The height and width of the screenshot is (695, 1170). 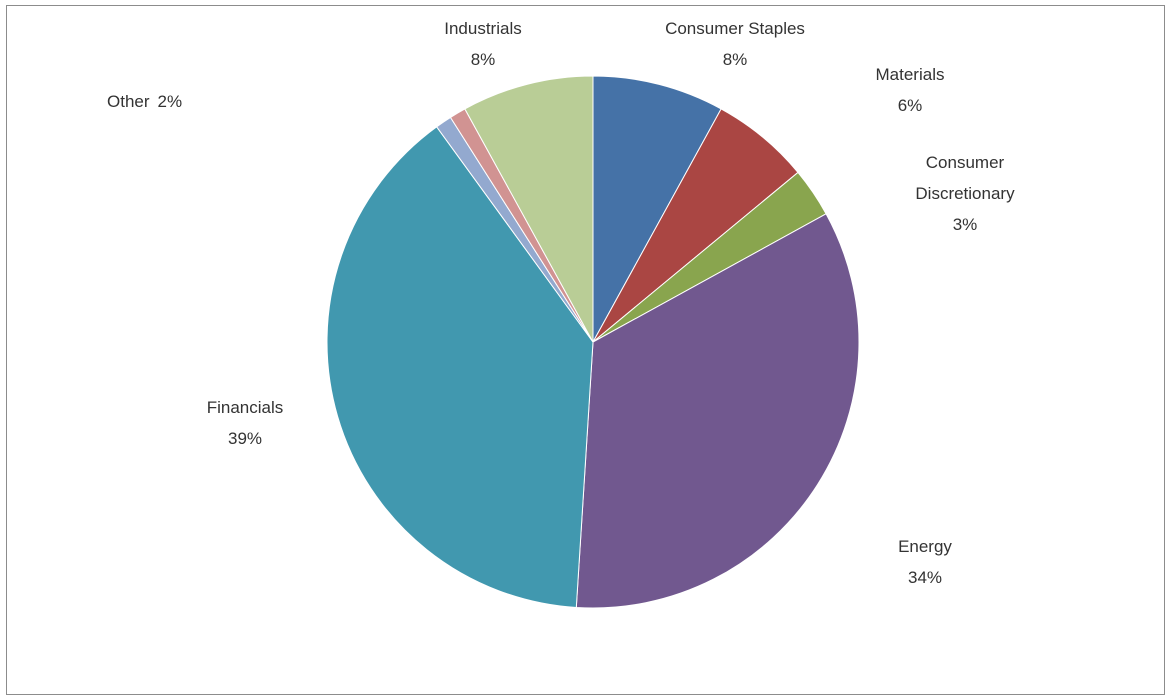 I want to click on label-consumer-discretionary-pct: 3%, so click(x=965, y=224).